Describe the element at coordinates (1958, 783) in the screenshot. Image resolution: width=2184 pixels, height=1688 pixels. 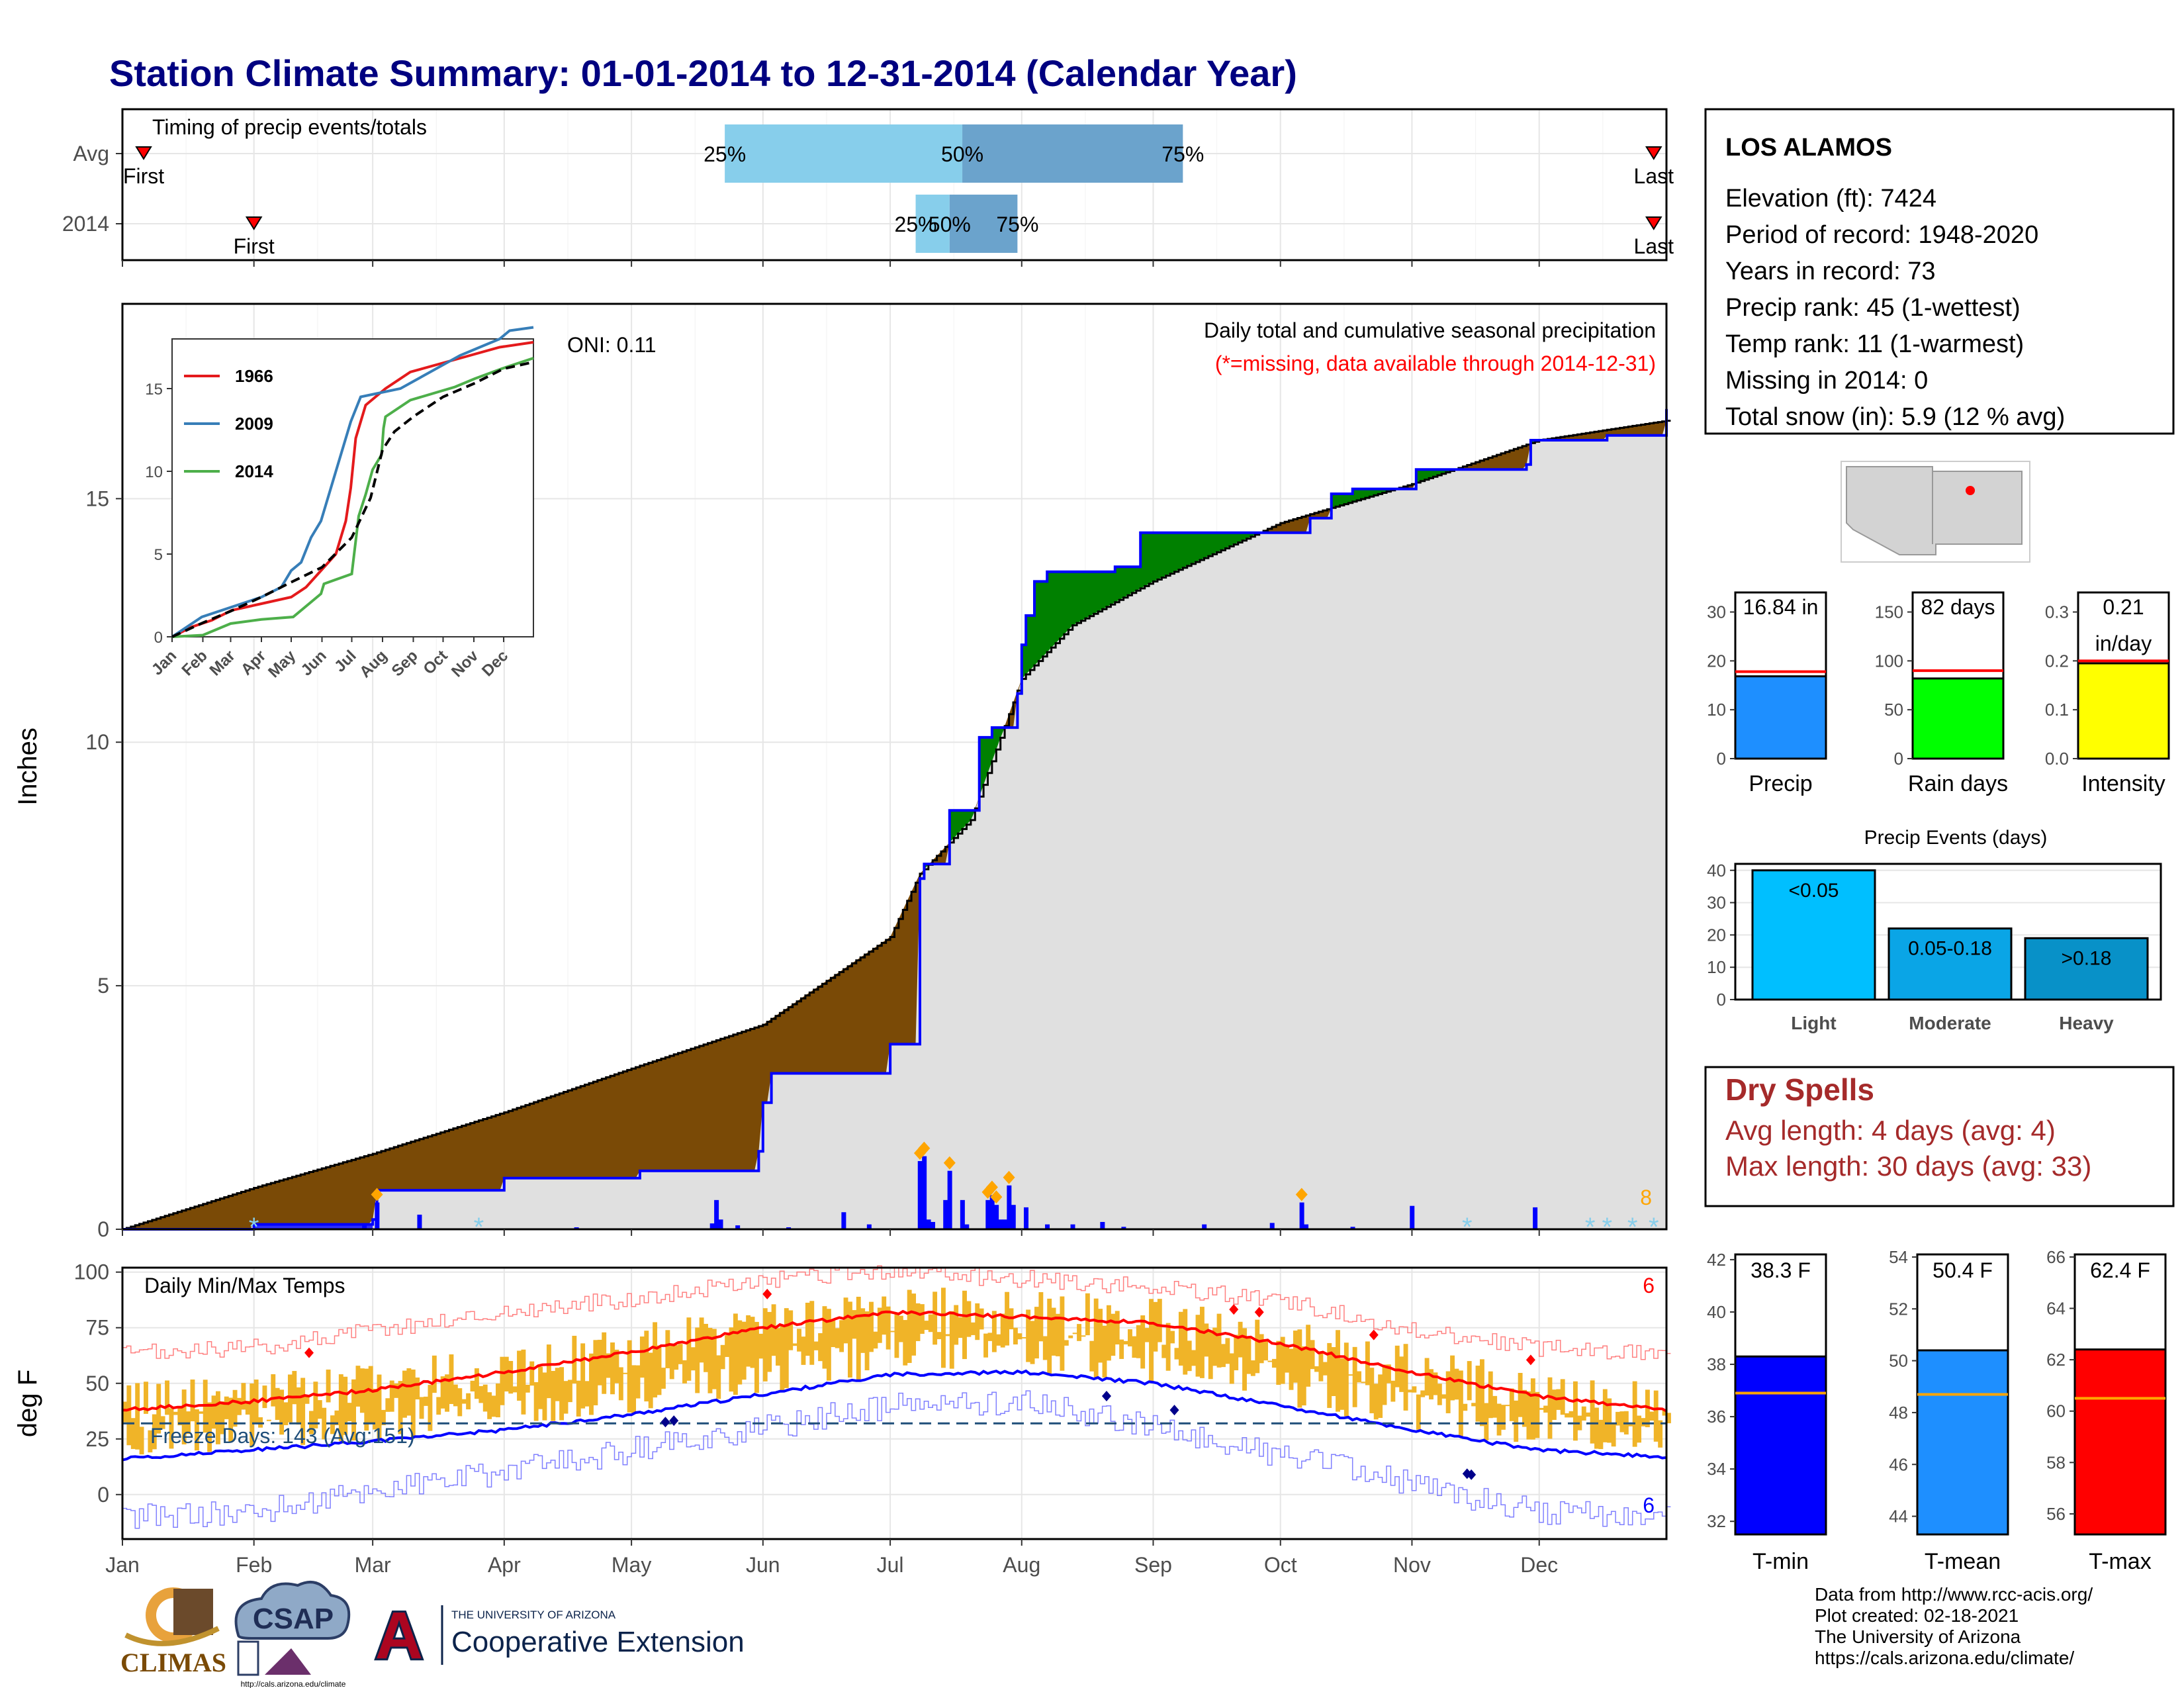
I see `precip-summary-name: Rain days` at that location.